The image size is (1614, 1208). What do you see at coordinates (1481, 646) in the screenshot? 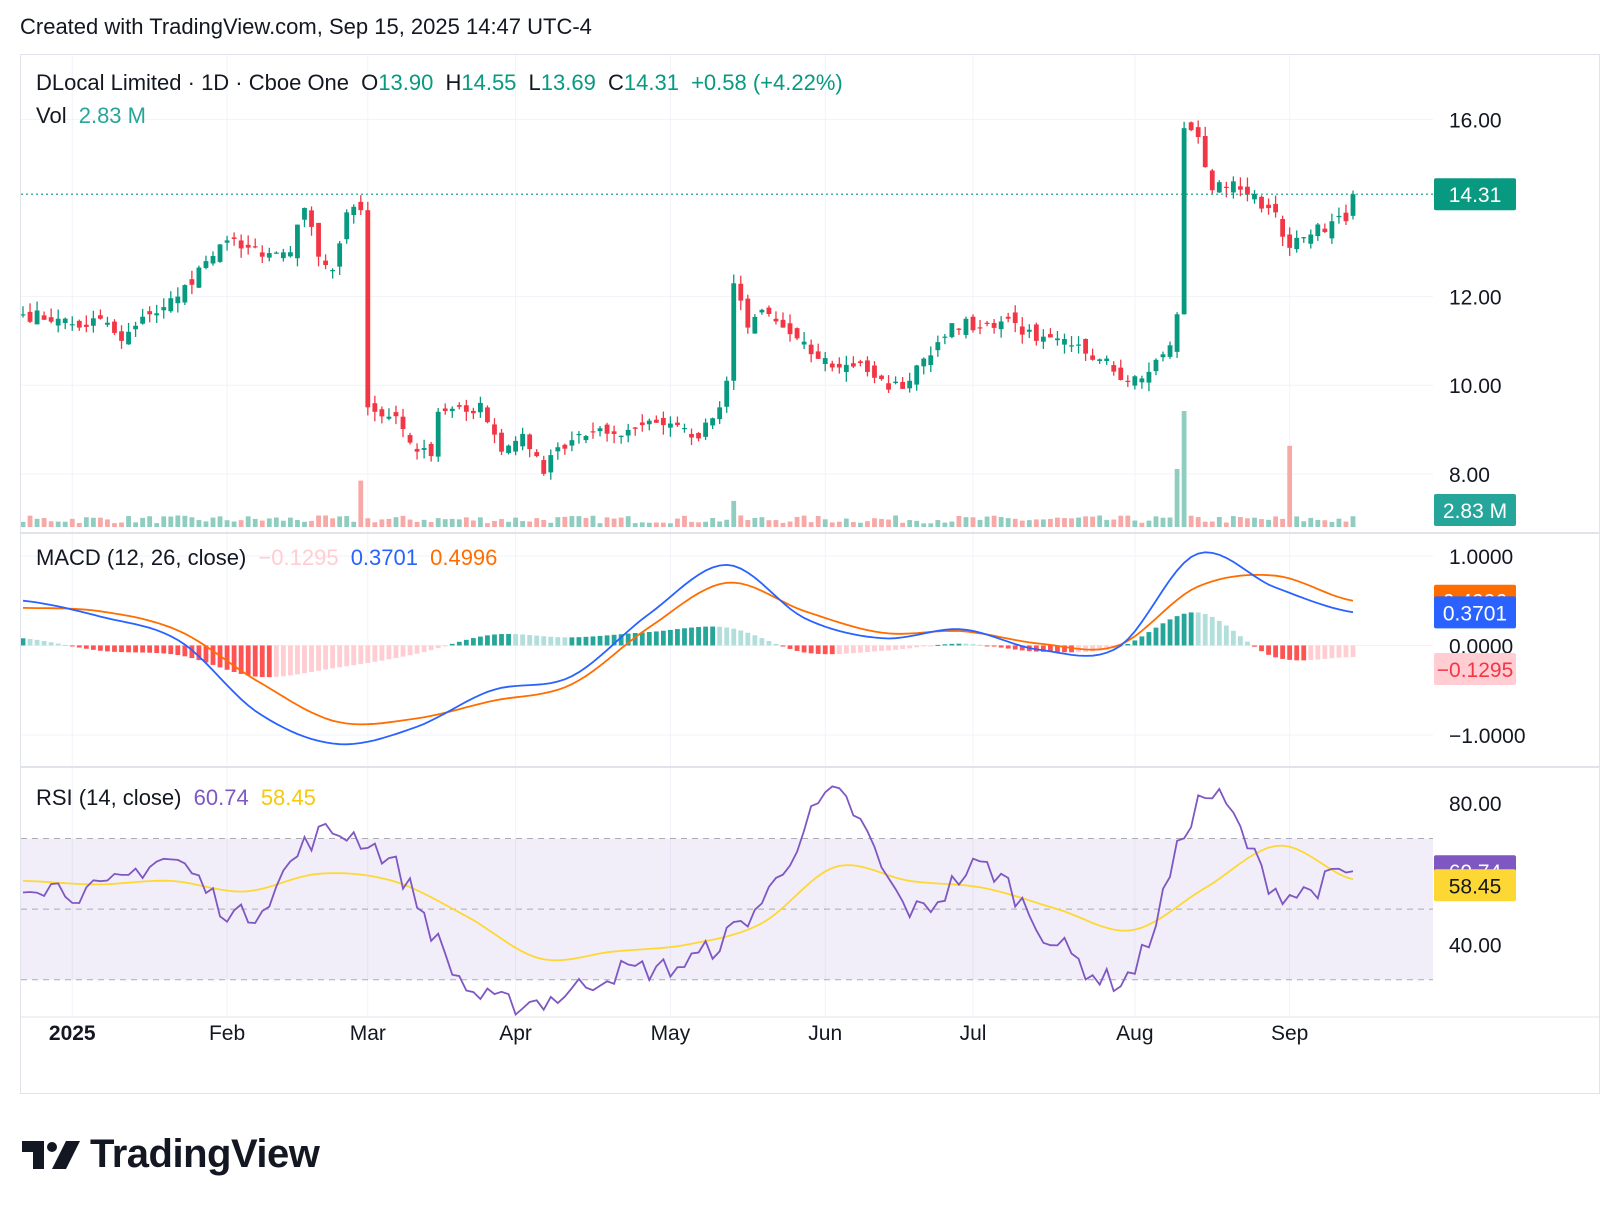
I see `macd-tick-label: 0.0000` at bounding box center [1481, 646].